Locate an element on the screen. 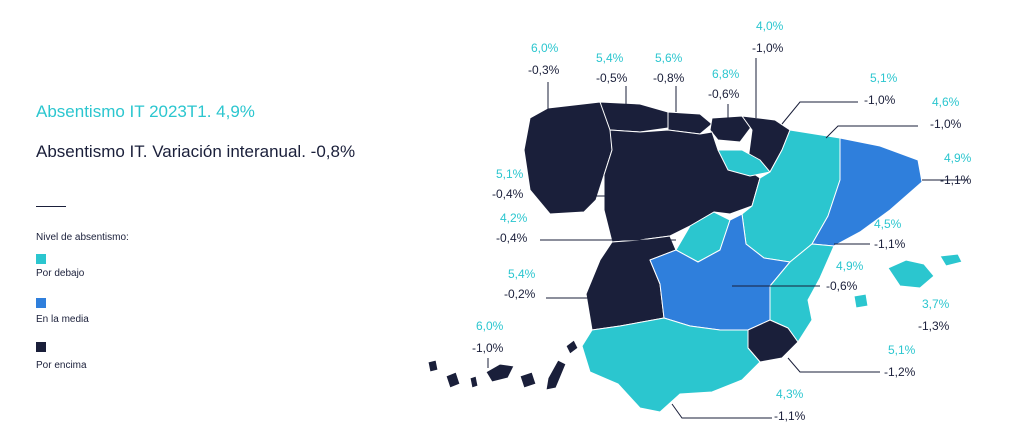  leader-la-rioja is located at coordinates (819, 113).